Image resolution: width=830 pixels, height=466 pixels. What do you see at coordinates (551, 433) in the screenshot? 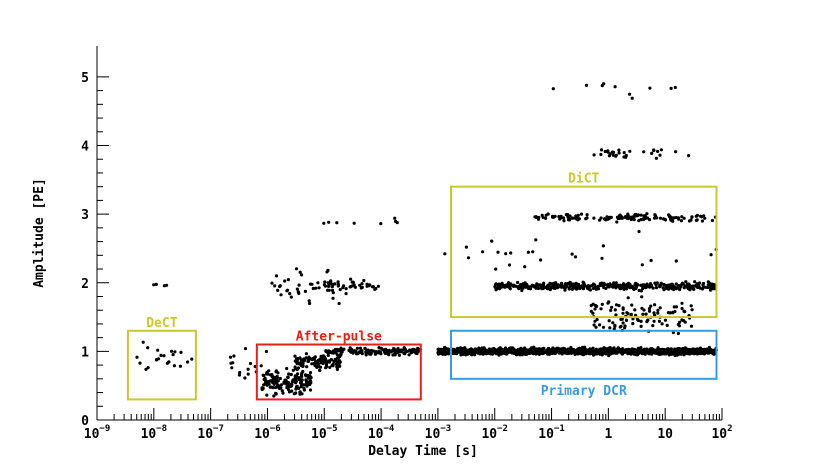
I see `x-tick-label: 10−1` at bounding box center [551, 433].